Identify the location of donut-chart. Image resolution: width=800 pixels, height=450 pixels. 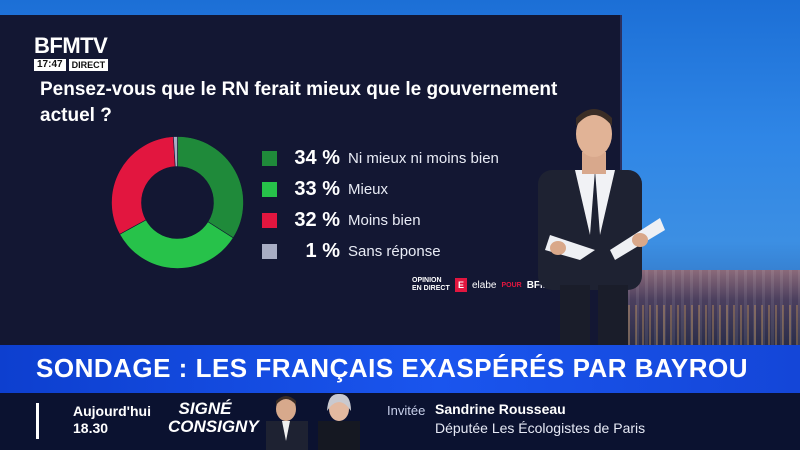
(177, 202).